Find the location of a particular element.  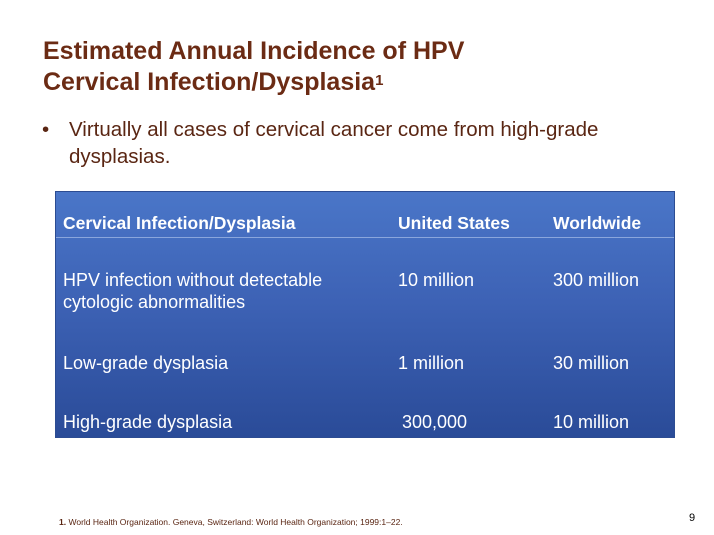

table-cell-category: High-grade dysplasia is located at coordinates (223, 422).